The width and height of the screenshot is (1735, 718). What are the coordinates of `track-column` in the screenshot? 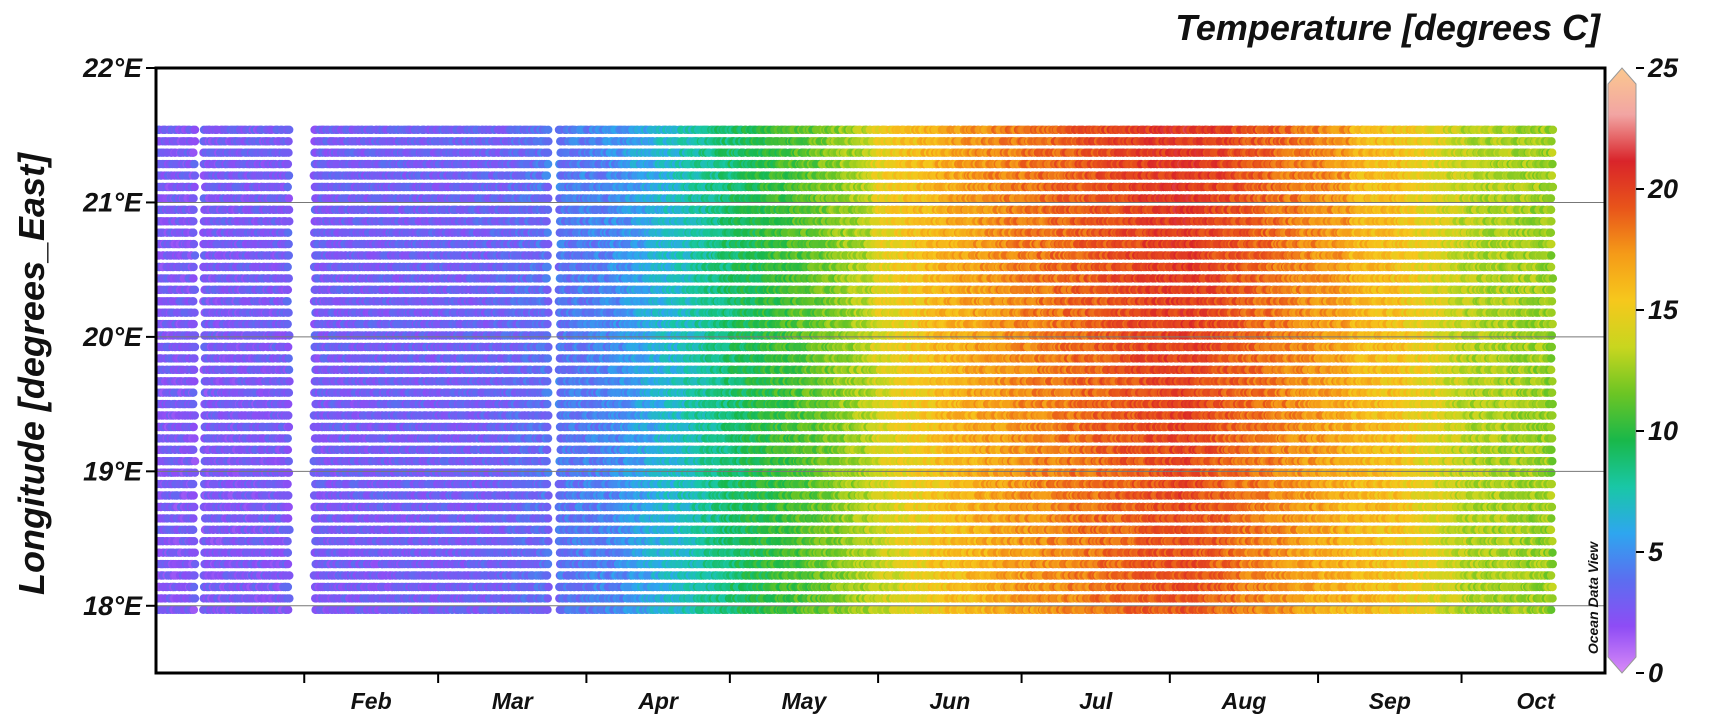 It's located at (194, 370).